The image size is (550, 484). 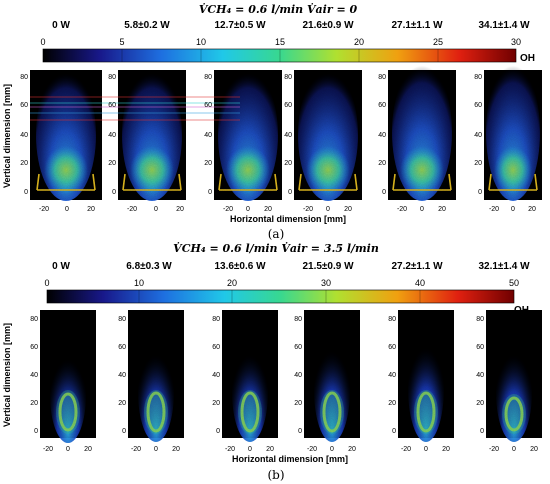 What do you see at coordinates (42, 42) in the screenshot?
I see `colorbar-tick: 0` at bounding box center [42, 42].